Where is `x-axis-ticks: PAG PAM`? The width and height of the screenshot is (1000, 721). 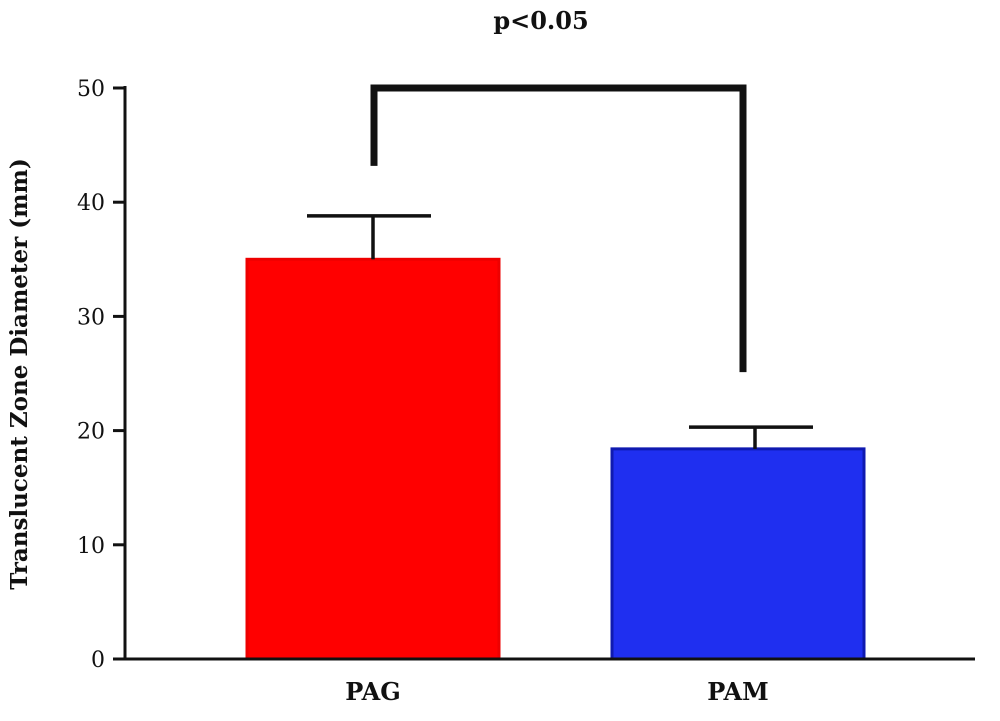
x-axis-ticks: PAG PAM is located at coordinates (556, 691).